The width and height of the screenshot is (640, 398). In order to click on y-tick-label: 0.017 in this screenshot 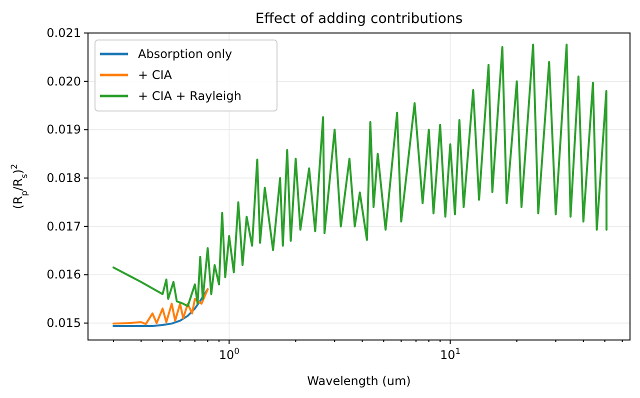, I will do `click(63, 226)`.